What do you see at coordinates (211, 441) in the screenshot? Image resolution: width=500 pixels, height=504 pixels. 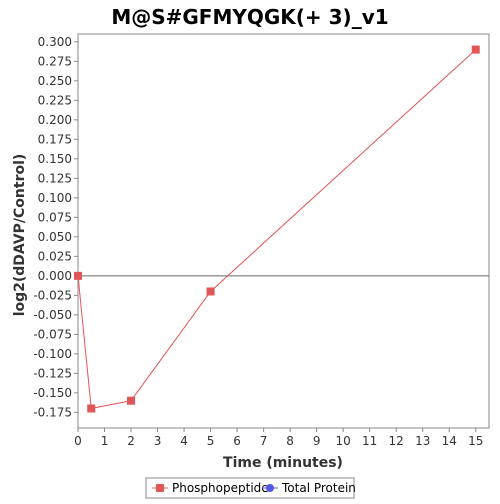 I see `x-tick-label: 5` at bounding box center [211, 441].